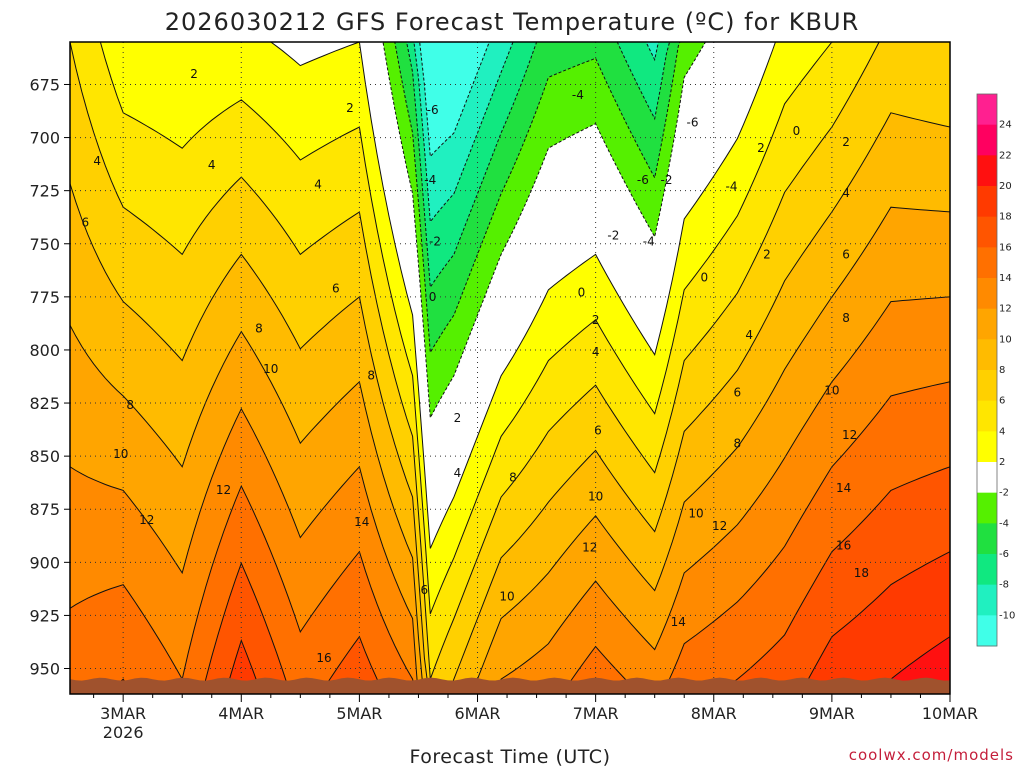 Image resolution: width=1024 pixels, height=768 pixels. What do you see at coordinates (1005, 278) in the screenshot?
I see `legend-label: 14` at bounding box center [1005, 278].